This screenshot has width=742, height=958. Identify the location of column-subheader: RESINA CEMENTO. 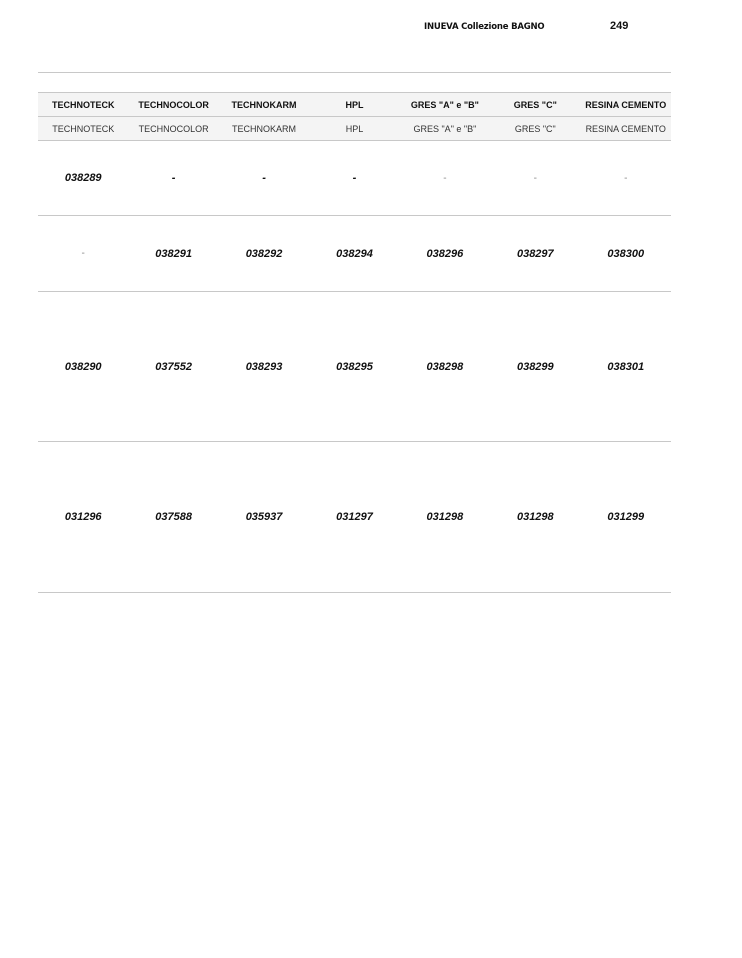
(625, 128).